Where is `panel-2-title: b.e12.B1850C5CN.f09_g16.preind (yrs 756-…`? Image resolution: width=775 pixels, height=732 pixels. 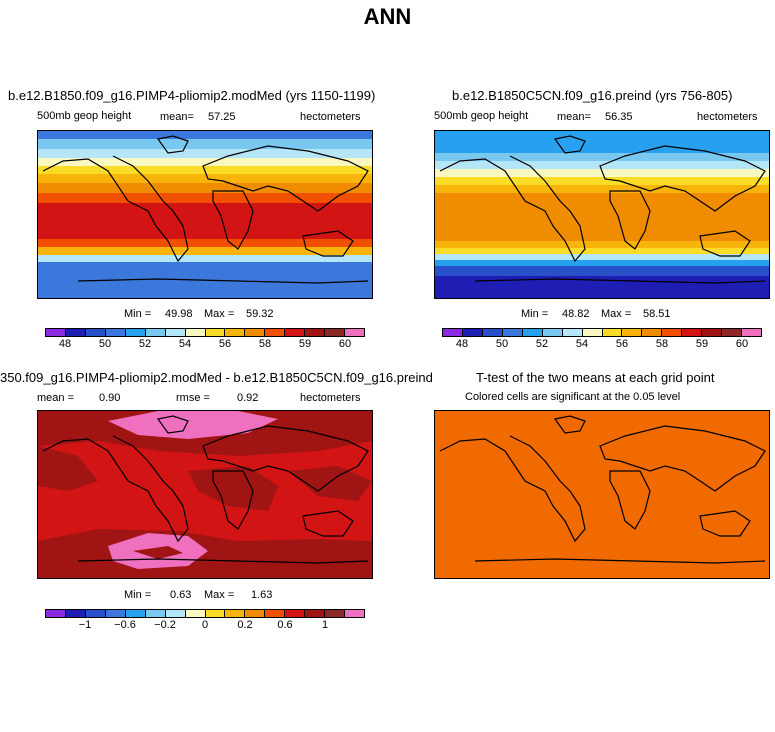 panel-2-title: b.e12.B1850C5CN.f09_g16.preind (yrs 756-… is located at coordinates (592, 95).